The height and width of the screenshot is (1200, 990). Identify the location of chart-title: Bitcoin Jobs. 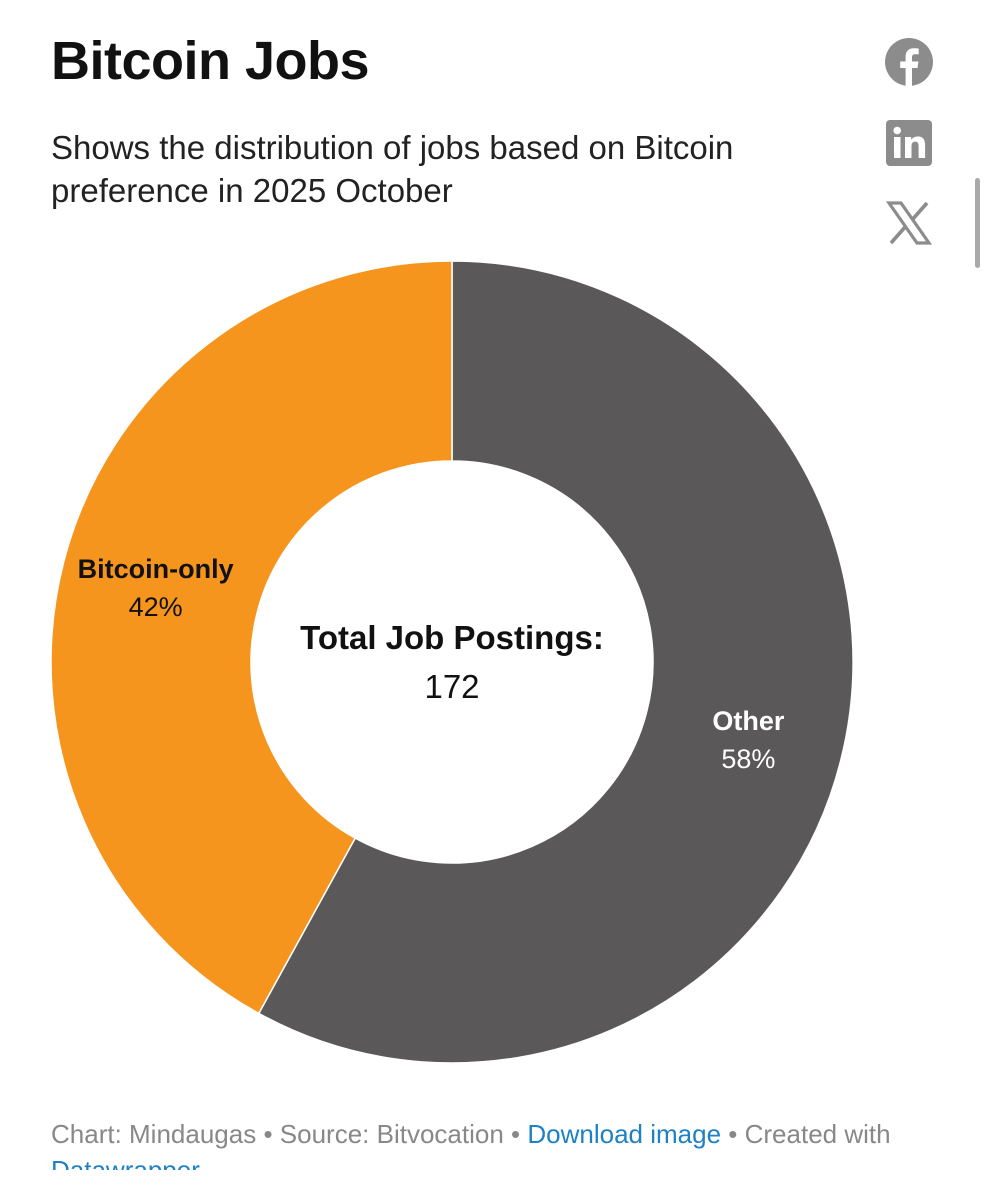
(210, 61).